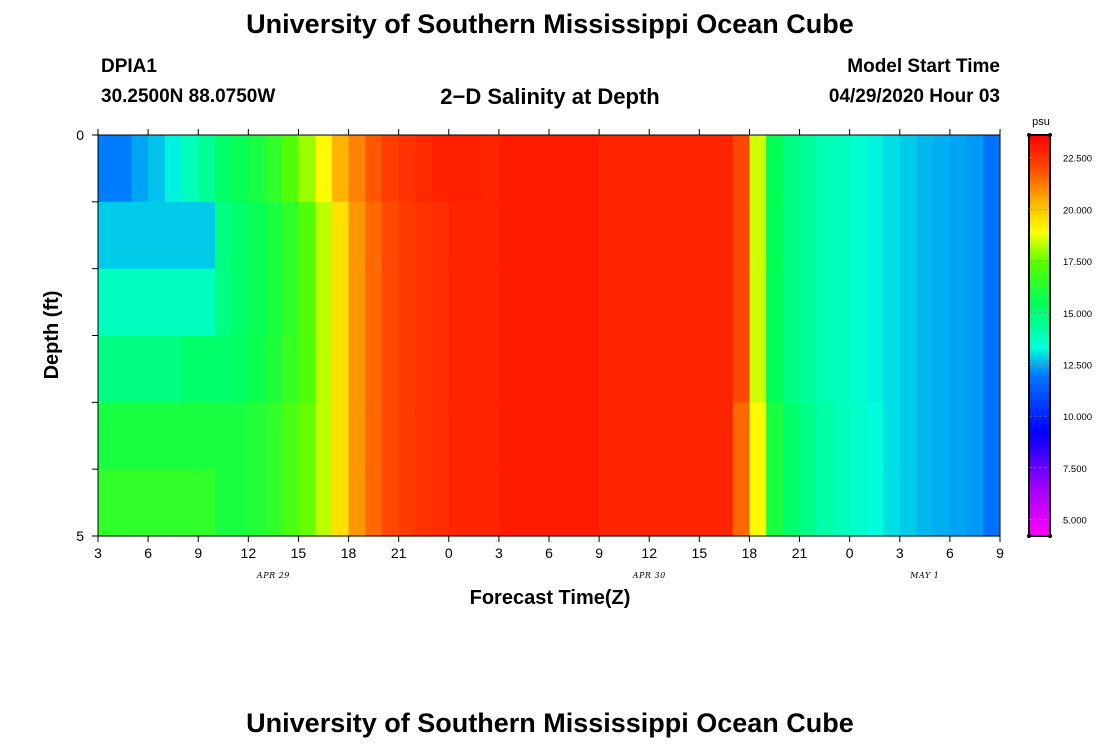 This screenshot has width=1100, height=750. What do you see at coordinates (148, 553) in the screenshot?
I see `x-tick-label: 6` at bounding box center [148, 553].